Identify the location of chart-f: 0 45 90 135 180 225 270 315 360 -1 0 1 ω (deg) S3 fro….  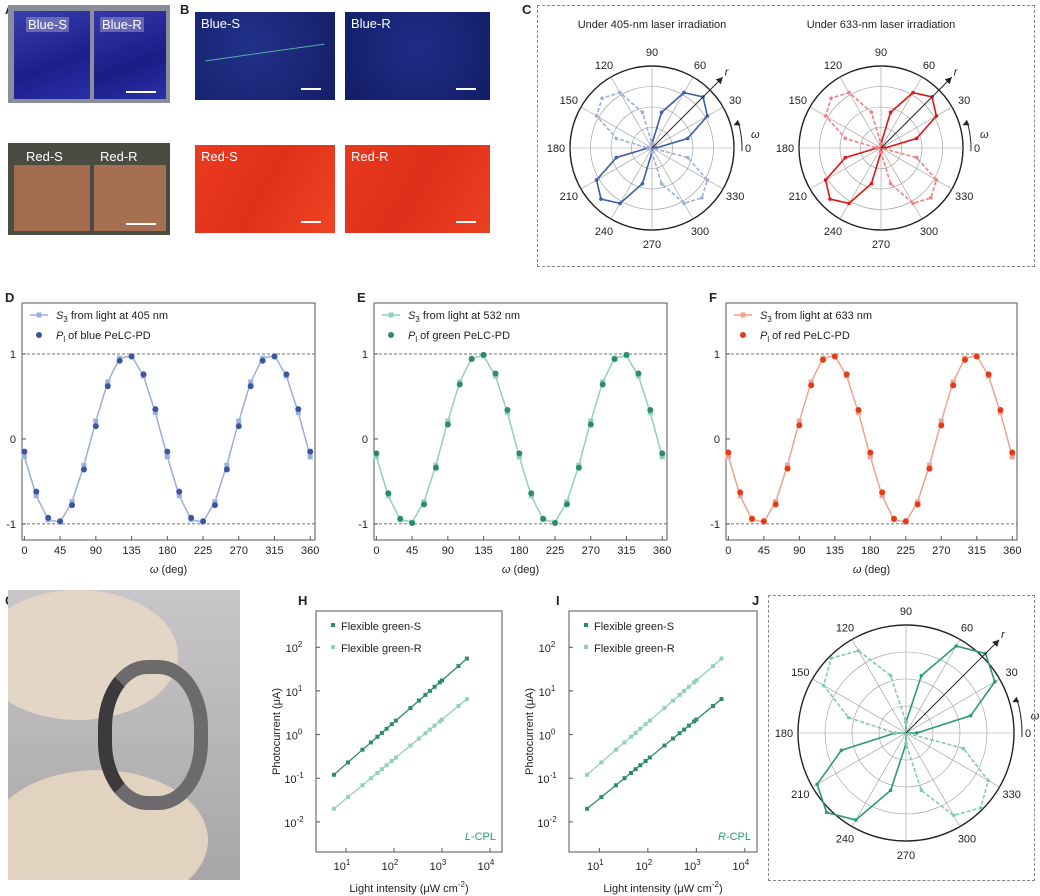
(865, 439).